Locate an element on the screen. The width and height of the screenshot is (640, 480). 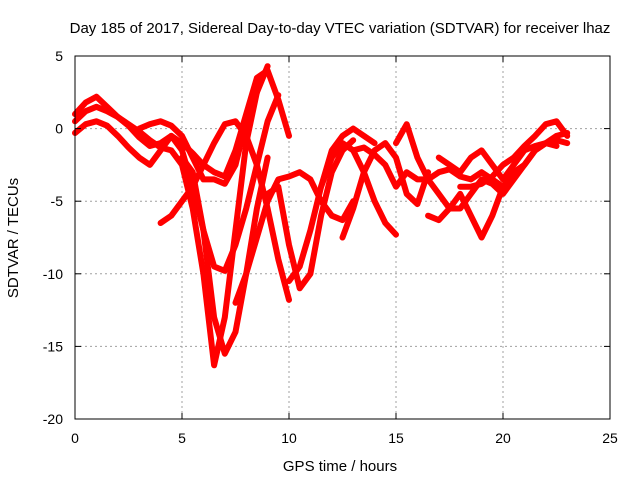
series-sat-i is located at coordinates (332, 205).